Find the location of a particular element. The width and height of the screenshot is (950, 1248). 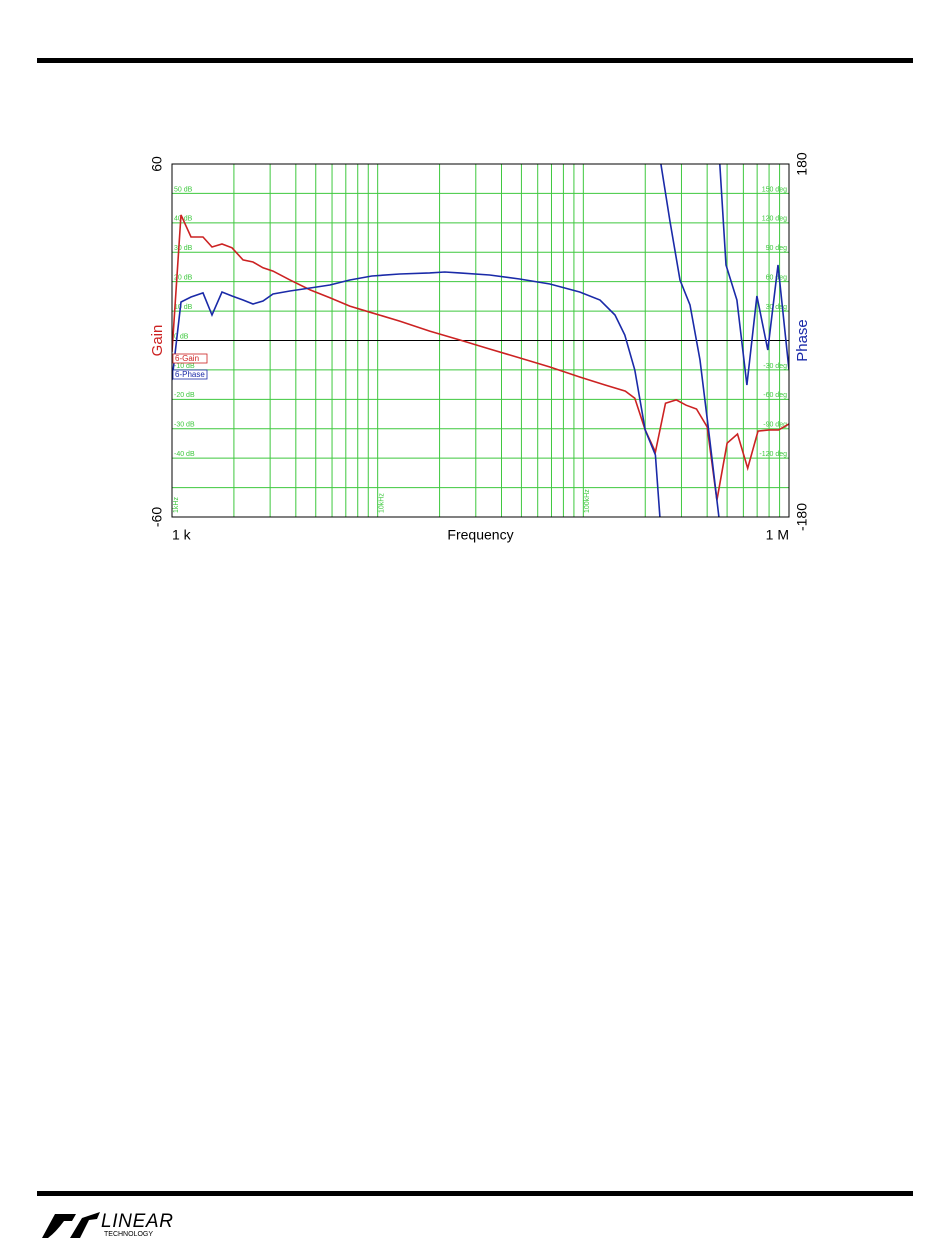

top-rule is located at coordinates (475, 60).